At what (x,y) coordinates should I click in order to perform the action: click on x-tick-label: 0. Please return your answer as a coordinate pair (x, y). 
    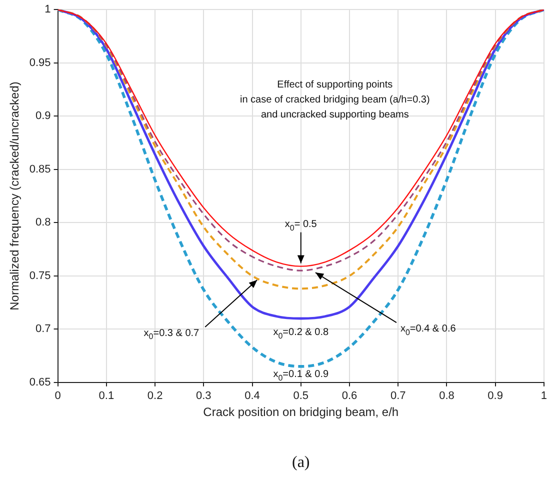
    Looking at the image, I should click on (57, 396).